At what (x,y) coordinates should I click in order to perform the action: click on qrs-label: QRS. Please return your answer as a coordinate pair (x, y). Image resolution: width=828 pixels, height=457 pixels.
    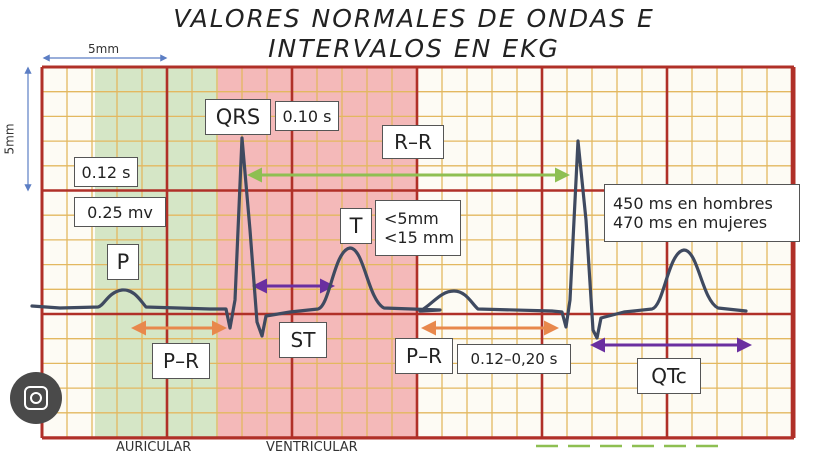
    Looking at the image, I should click on (238, 117).